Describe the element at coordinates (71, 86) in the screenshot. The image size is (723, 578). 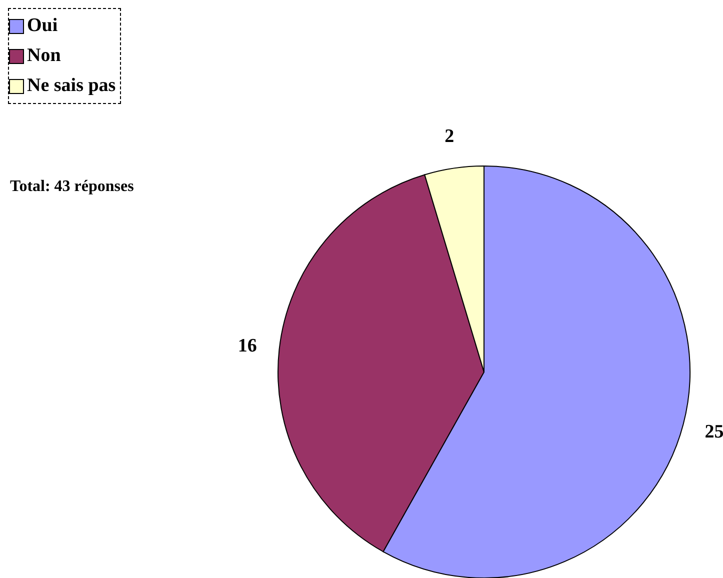
I see `legend-label: Ne sais pas` at that location.